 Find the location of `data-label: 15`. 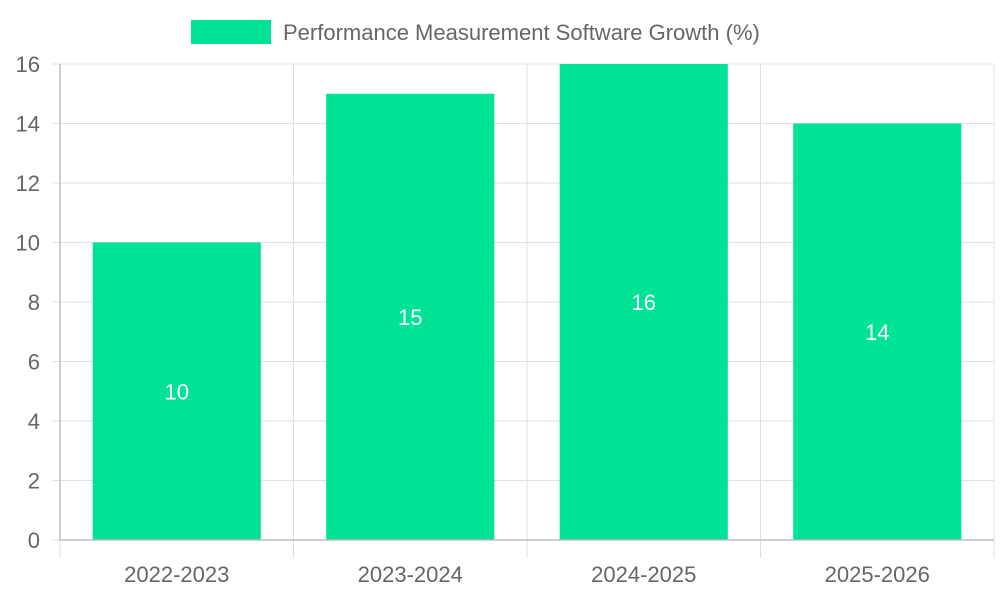

data-label: 15 is located at coordinates (410, 317).